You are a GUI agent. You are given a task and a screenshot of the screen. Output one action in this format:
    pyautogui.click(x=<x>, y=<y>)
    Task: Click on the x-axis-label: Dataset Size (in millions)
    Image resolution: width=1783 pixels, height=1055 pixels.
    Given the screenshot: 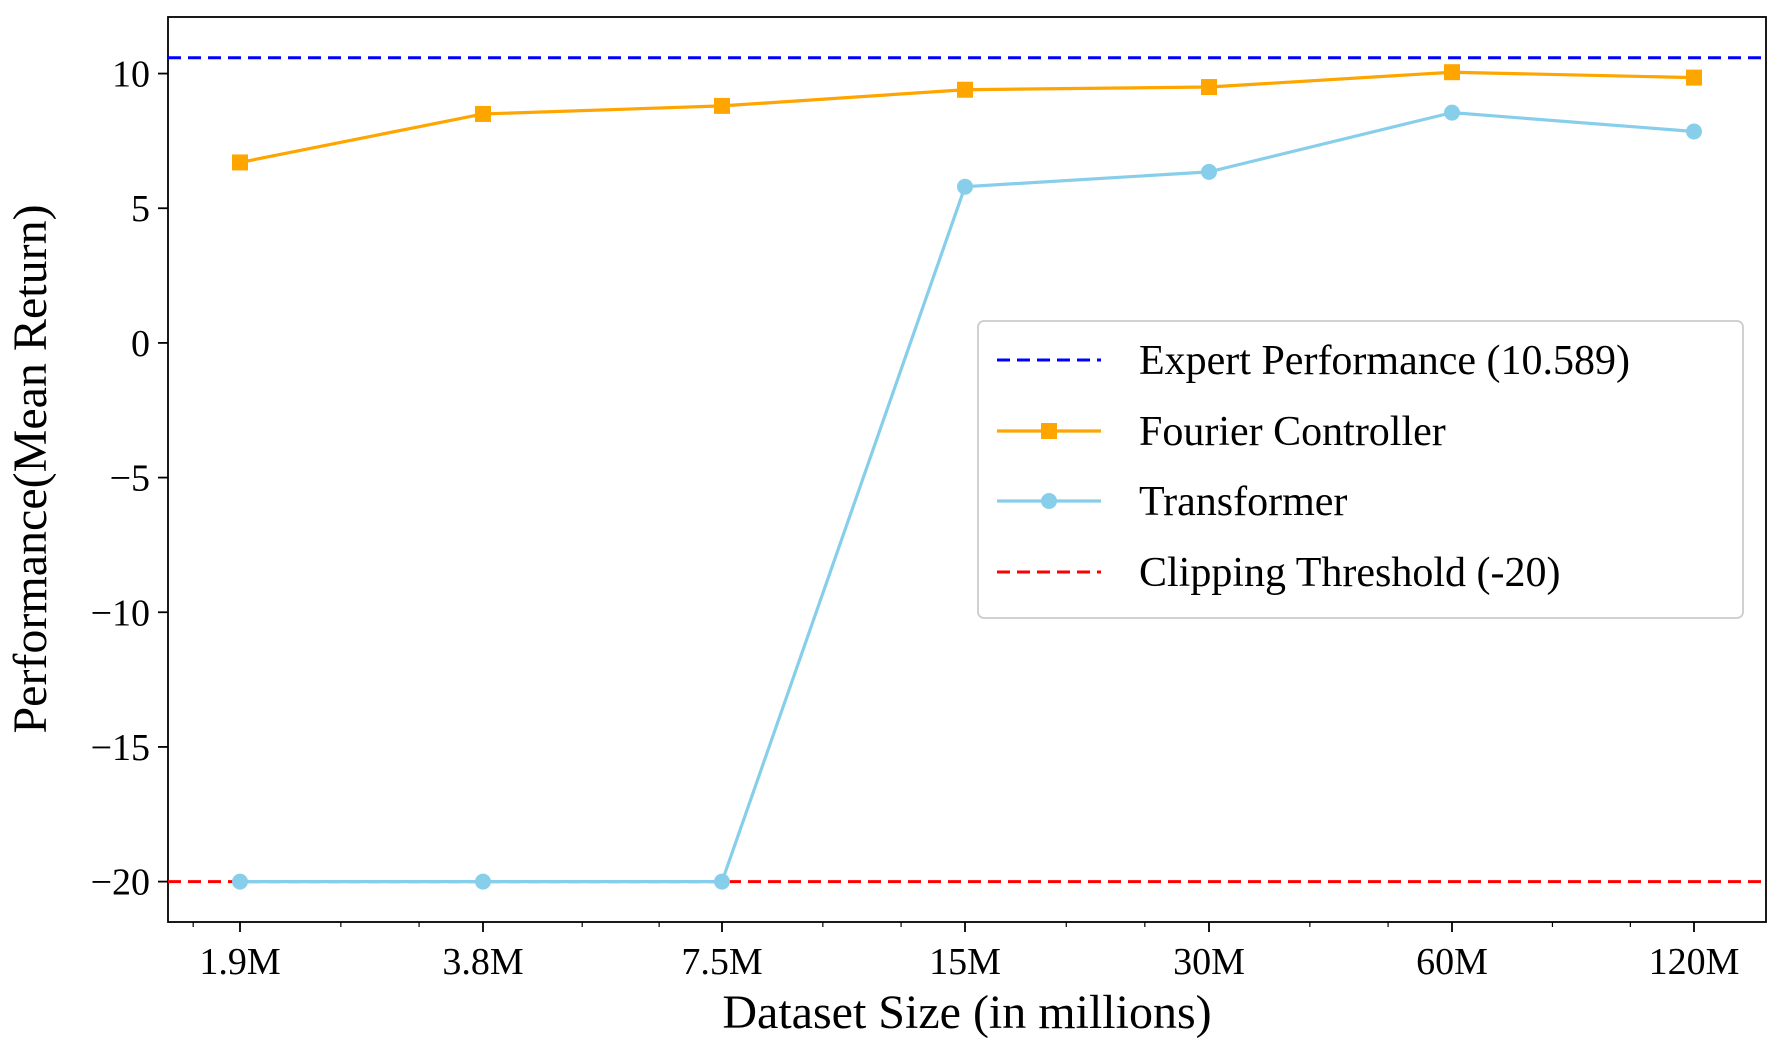 What is the action you would take?
    pyautogui.click(x=966, y=1012)
    